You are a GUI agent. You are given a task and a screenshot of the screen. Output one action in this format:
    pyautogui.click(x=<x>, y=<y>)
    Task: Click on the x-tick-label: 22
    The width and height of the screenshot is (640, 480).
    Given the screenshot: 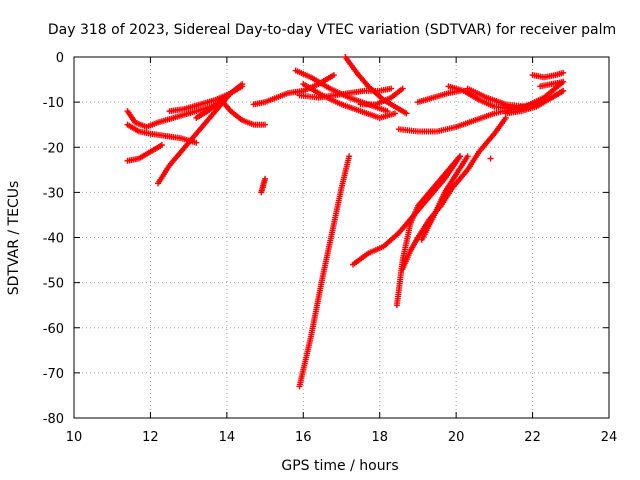 What is the action you would take?
    pyautogui.click(x=532, y=437)
    